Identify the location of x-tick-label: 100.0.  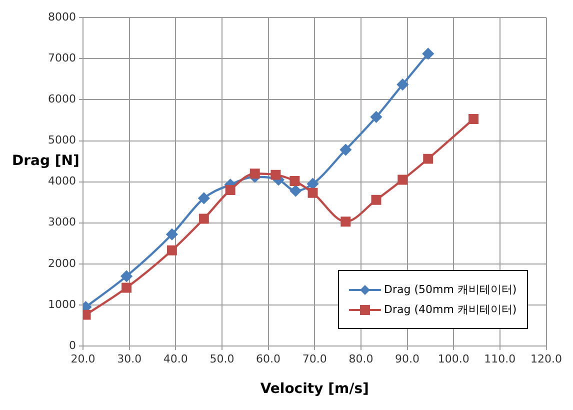
(454, 359).